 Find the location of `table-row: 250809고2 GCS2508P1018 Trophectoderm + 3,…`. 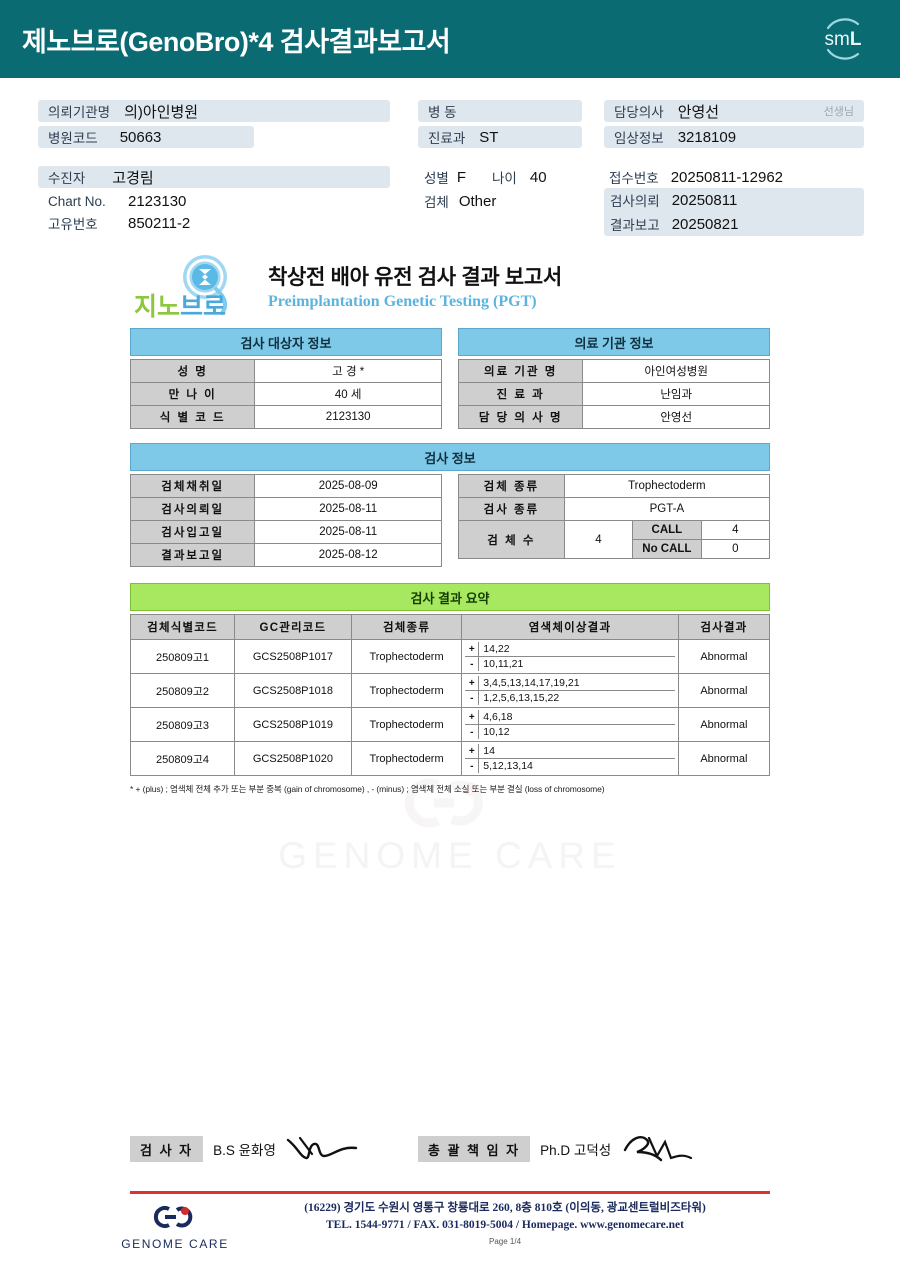

table-row: 250809고2 GCS2508P1018 Trophectoderm + 3,… is located at coordinates (450, 690).